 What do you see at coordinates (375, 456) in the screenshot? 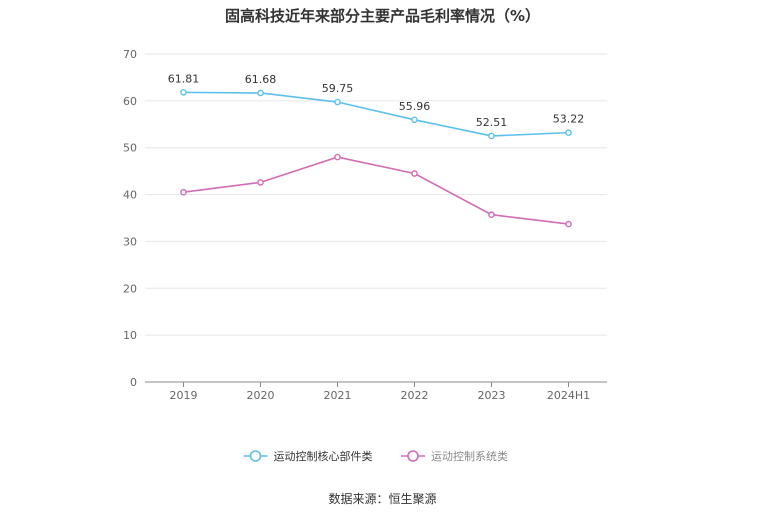
I see `legend: 运动控制核心部件类 运动控制系统类` at bounding box center [375, 456].